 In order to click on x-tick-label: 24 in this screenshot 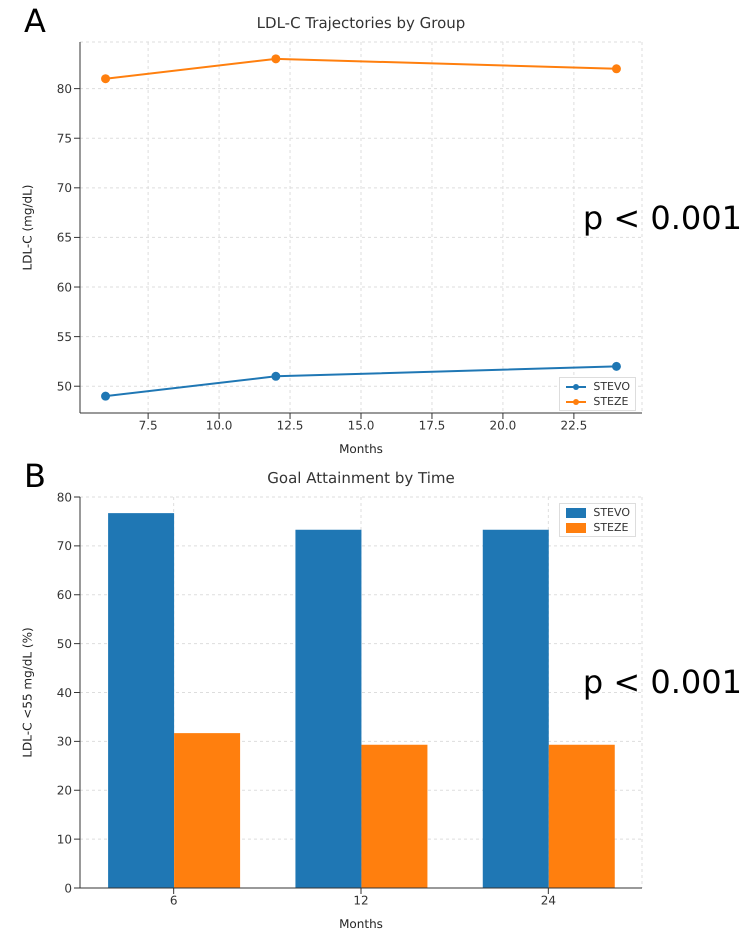, I will do `click(548, 901)`.